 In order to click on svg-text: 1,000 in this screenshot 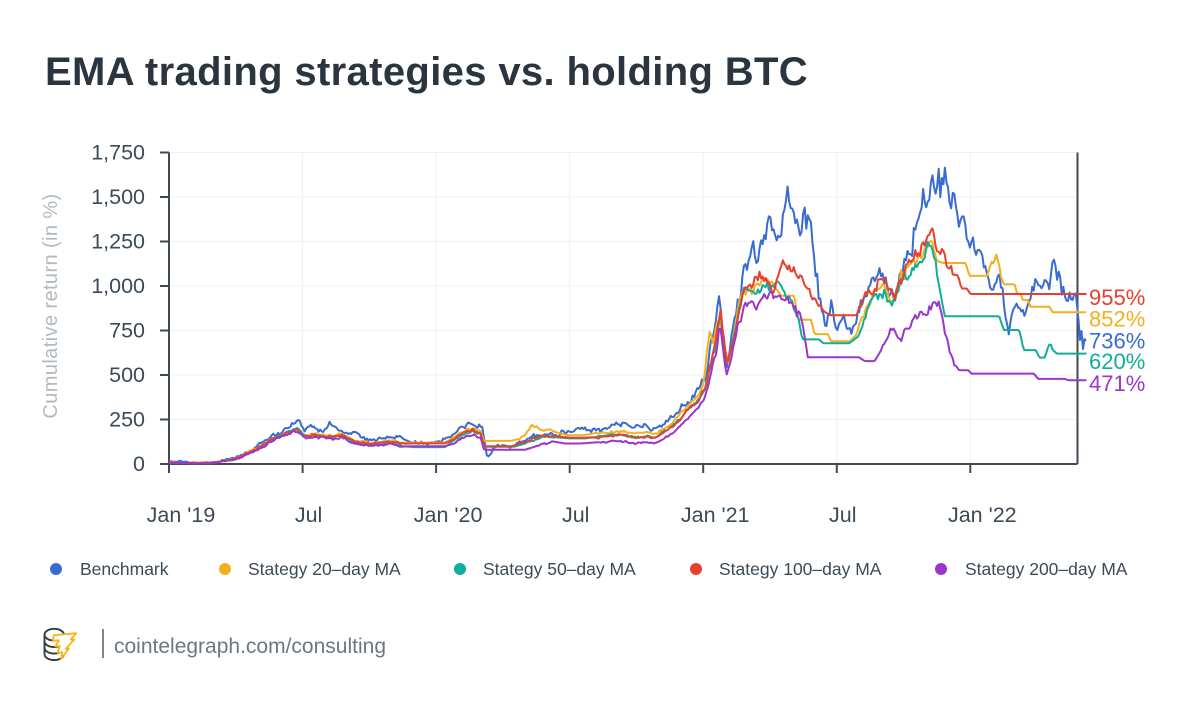, I will do `click(118, 286)`.